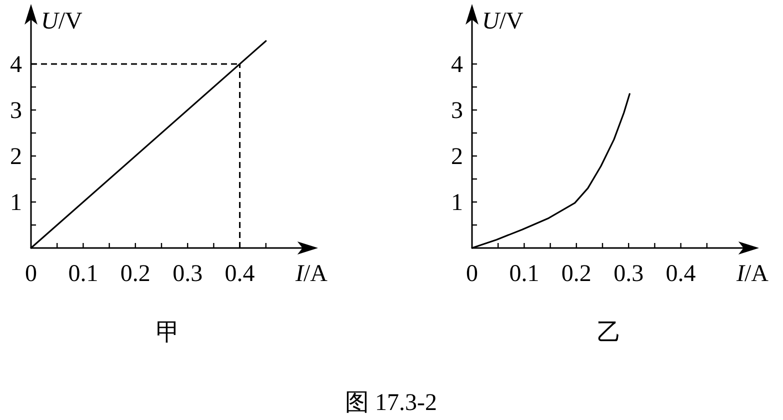 This screenshot has width=783, height=420. I want to click on text: 甲, so click(168, 333).